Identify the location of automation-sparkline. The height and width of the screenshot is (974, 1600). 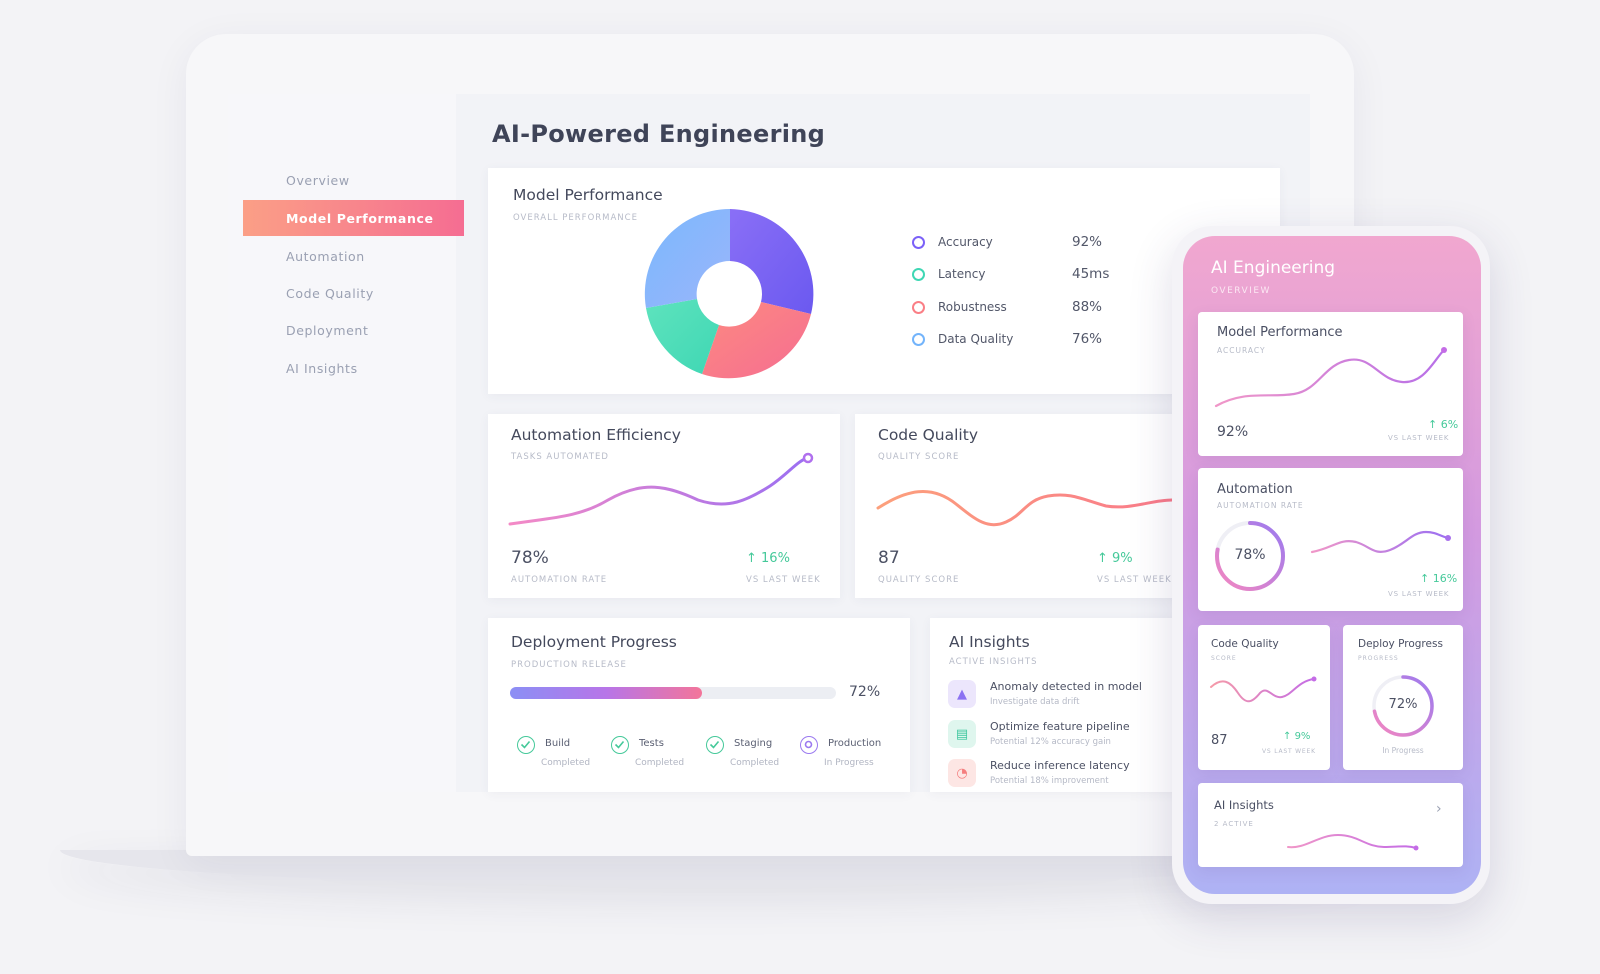
(661, 489).